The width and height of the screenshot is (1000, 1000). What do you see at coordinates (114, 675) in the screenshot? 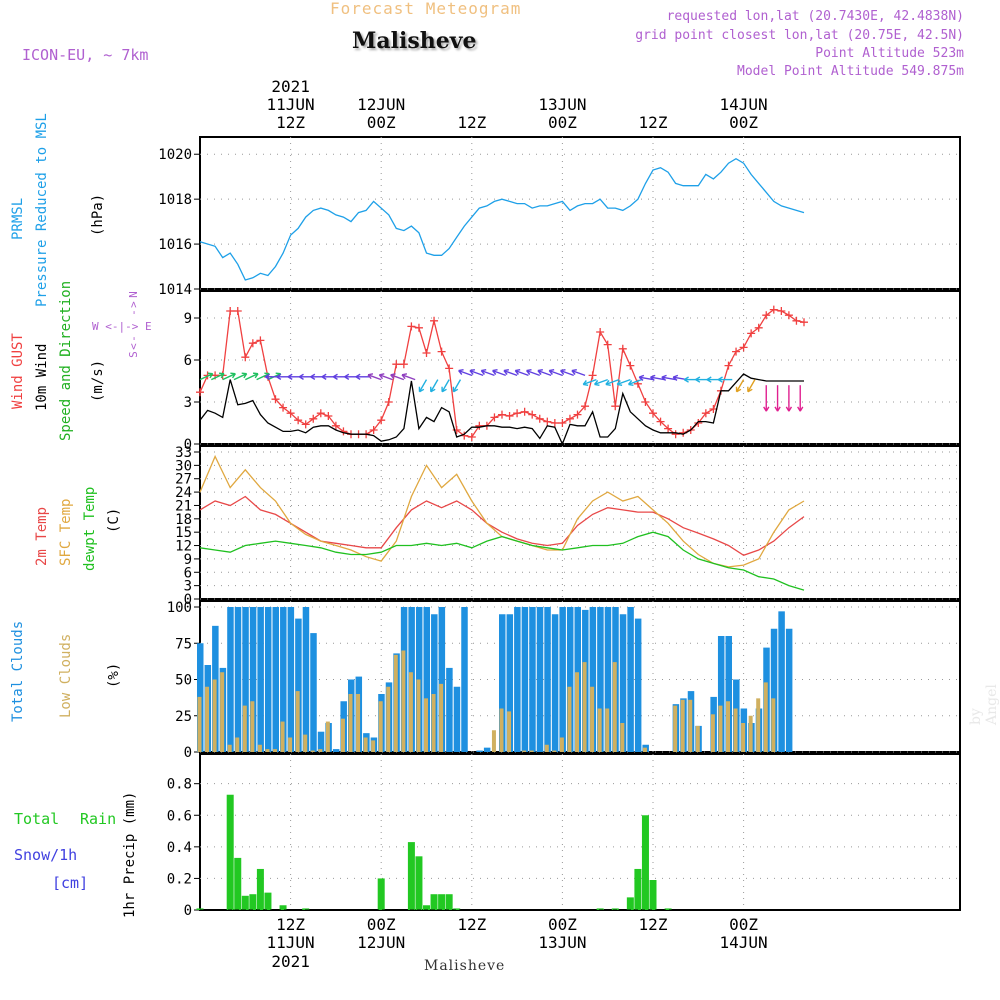
I see `cloud-unit: (%)` at bounding box center [114, 675].